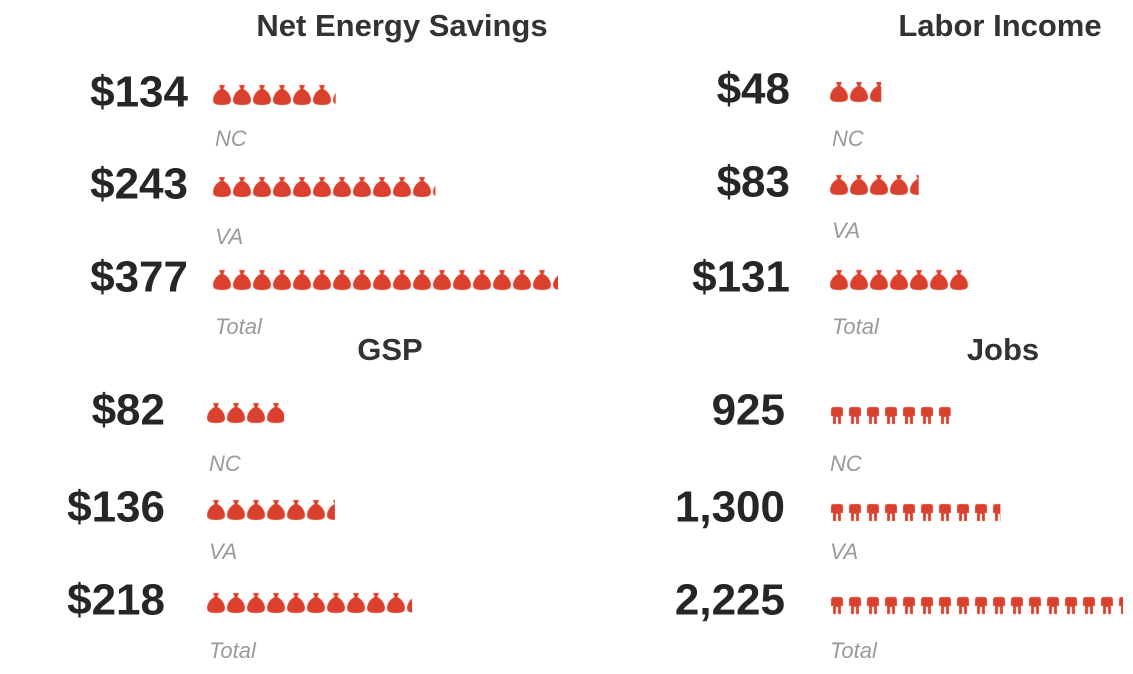 The height and width of the screenshot is (674, 1133). Describe the element at coordinates (999, 25) in the screenshot. I see `panel-title: Labor Income` at that location.